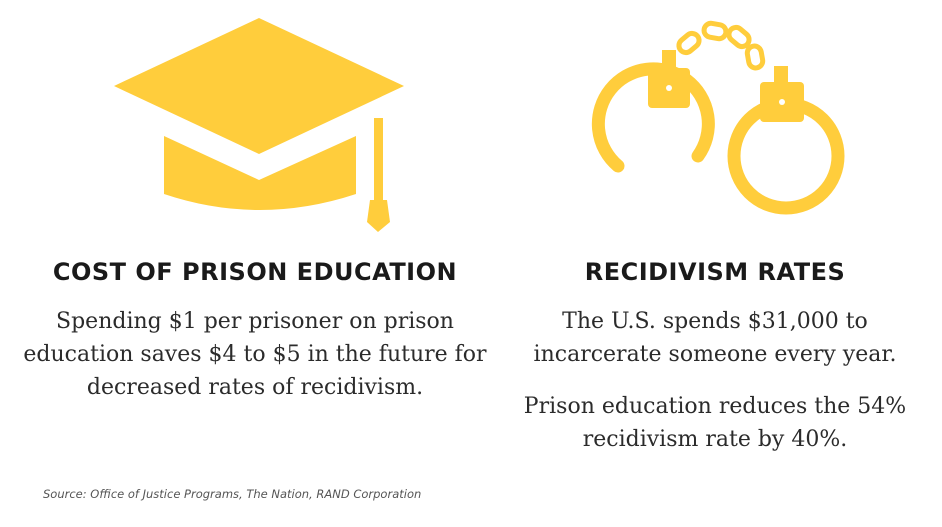  What do you see at coordinates (718, 117) in the screenshot?
I see `handcuffs-icon` at bounding box center [718, 117].